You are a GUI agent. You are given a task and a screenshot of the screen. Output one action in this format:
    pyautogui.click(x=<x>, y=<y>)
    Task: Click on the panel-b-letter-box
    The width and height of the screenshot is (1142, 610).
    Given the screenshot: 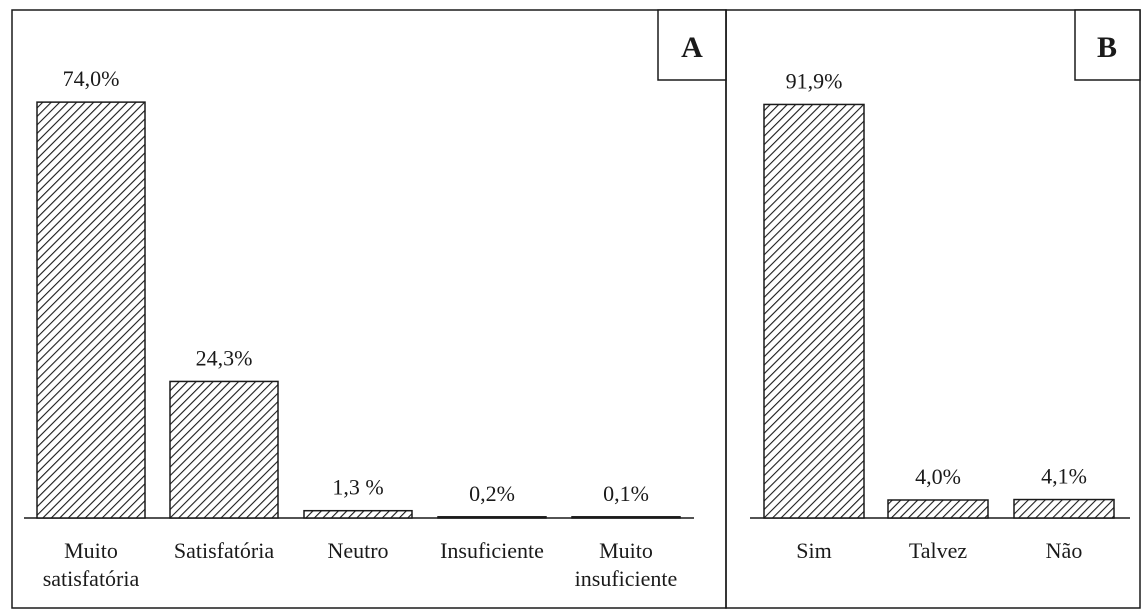 What is the action you would take?
    pyautogui.click(x=1107, y=45)
    